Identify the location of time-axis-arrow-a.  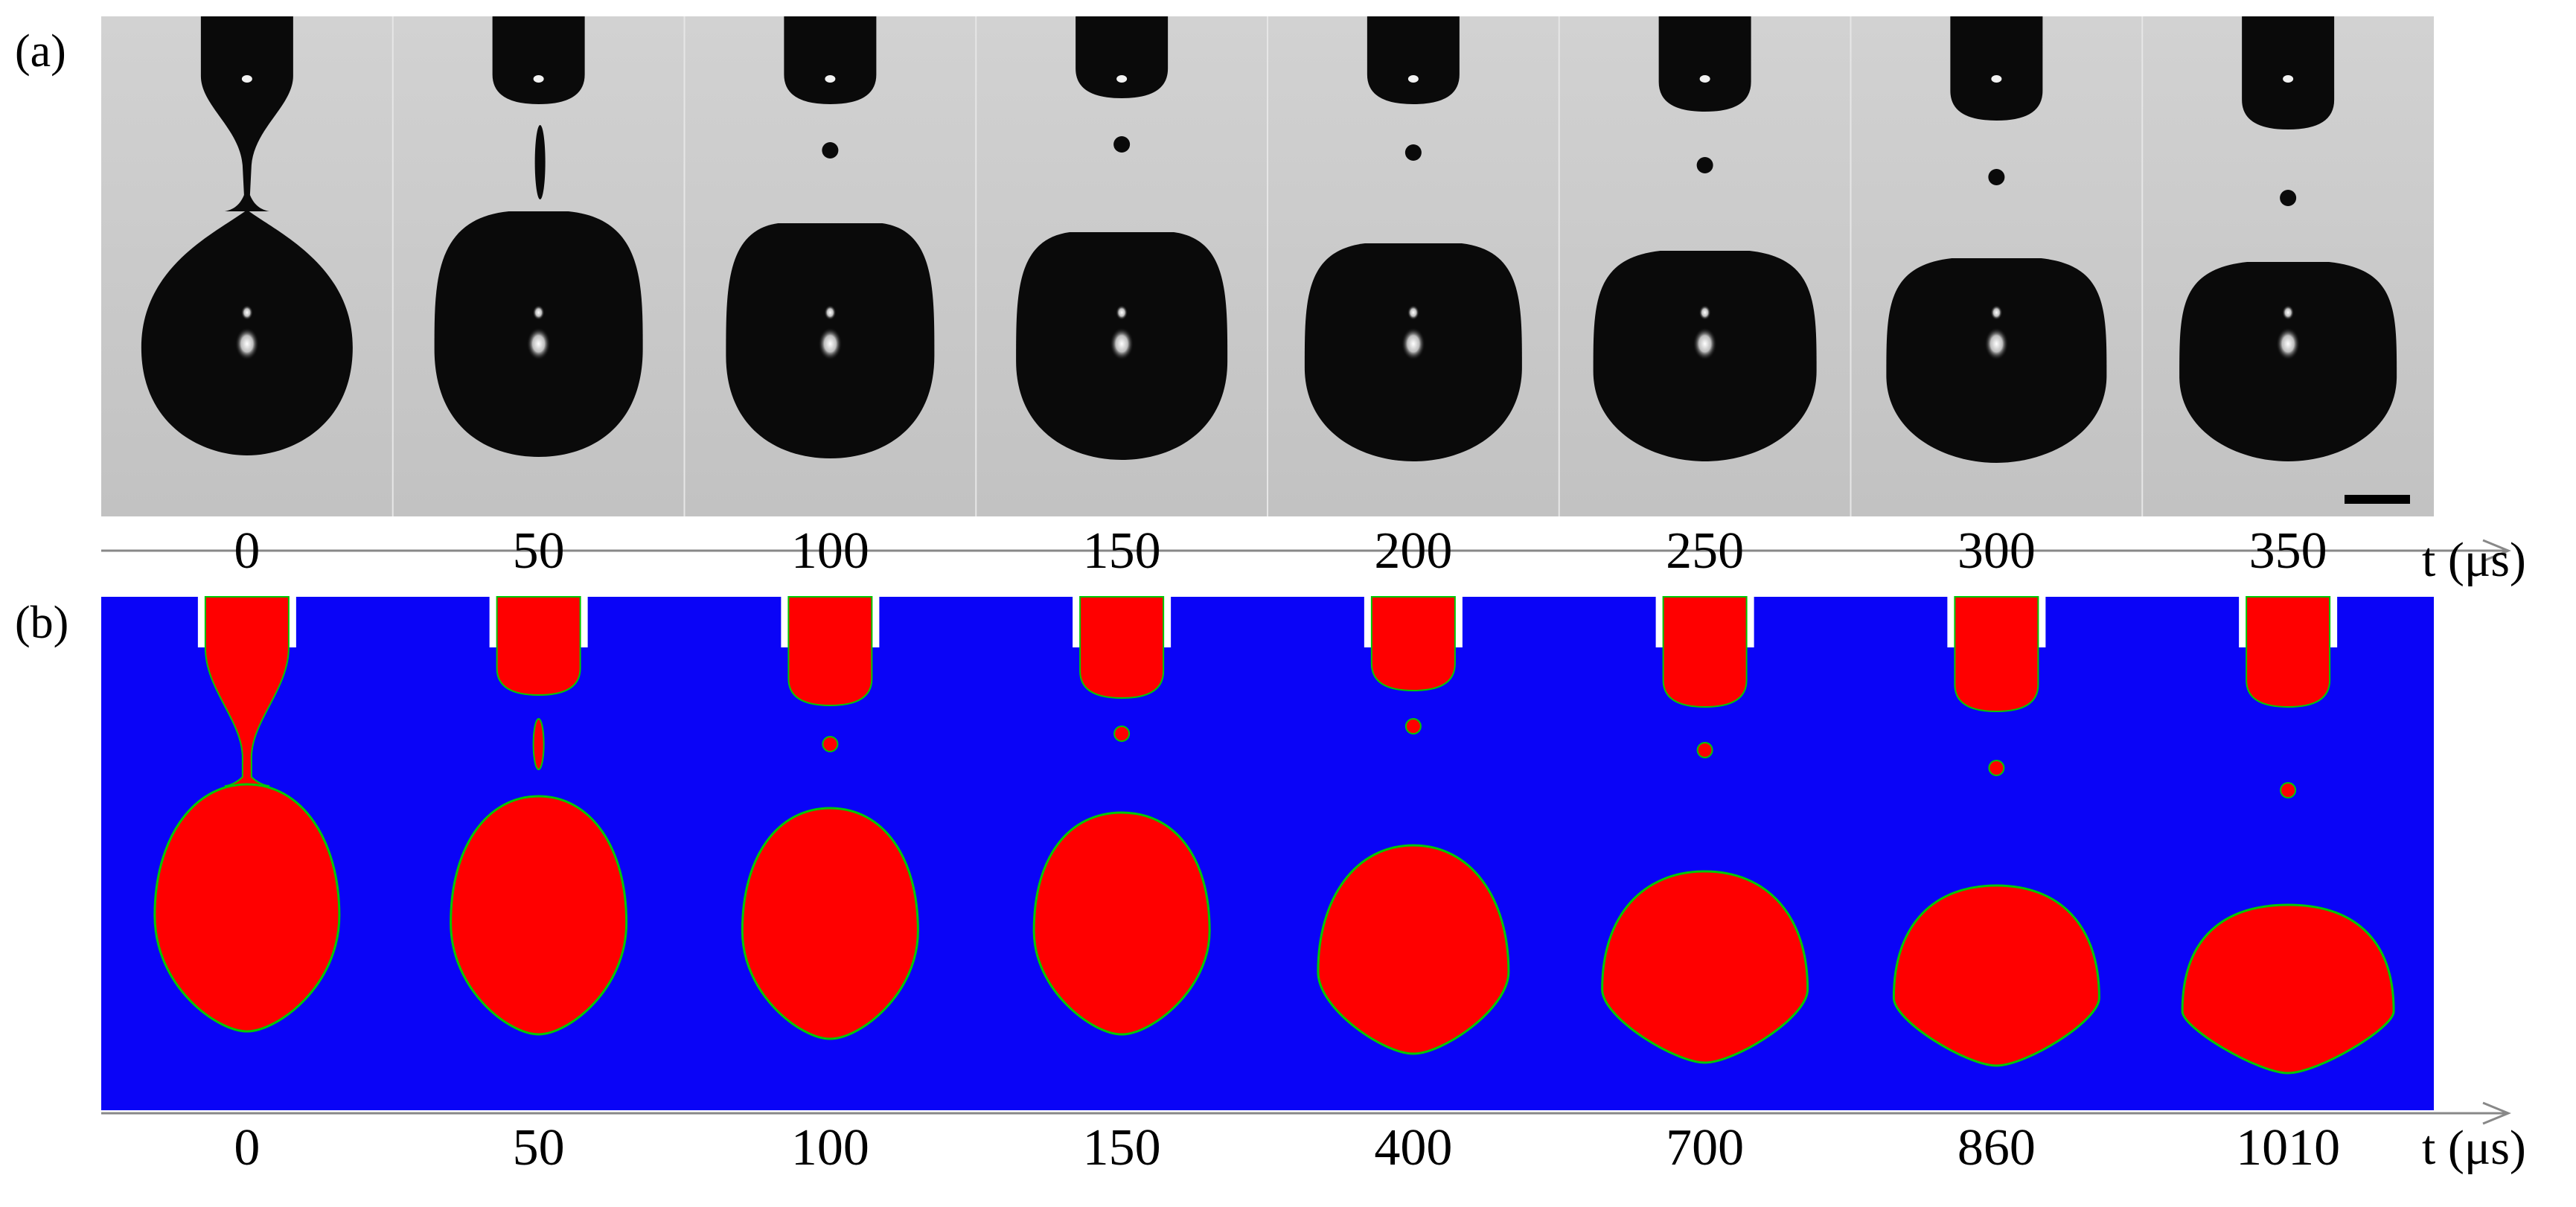
(1306, 551).